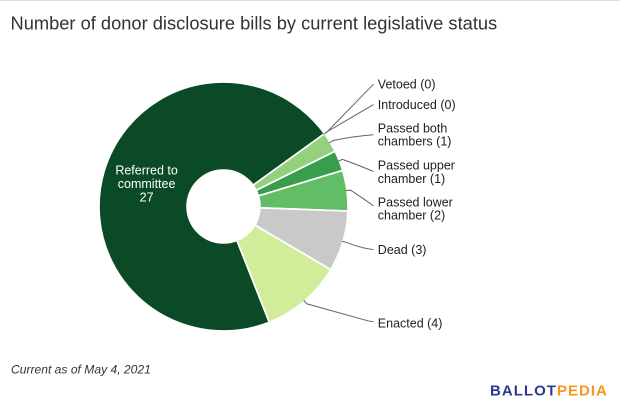 The width and height of the screenshot is (620, 420). I want to click on svg-text: Dead (3), so click(402, 250).